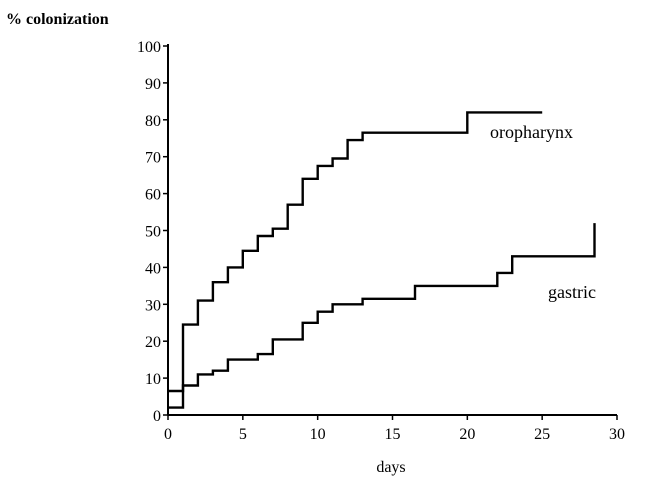 The width and height of the screenshot is (650, 477). What do you see at coordinates (153, 232) in the screenshot?
I see `y-tick-label: 50` at bounding box center [153, 232].